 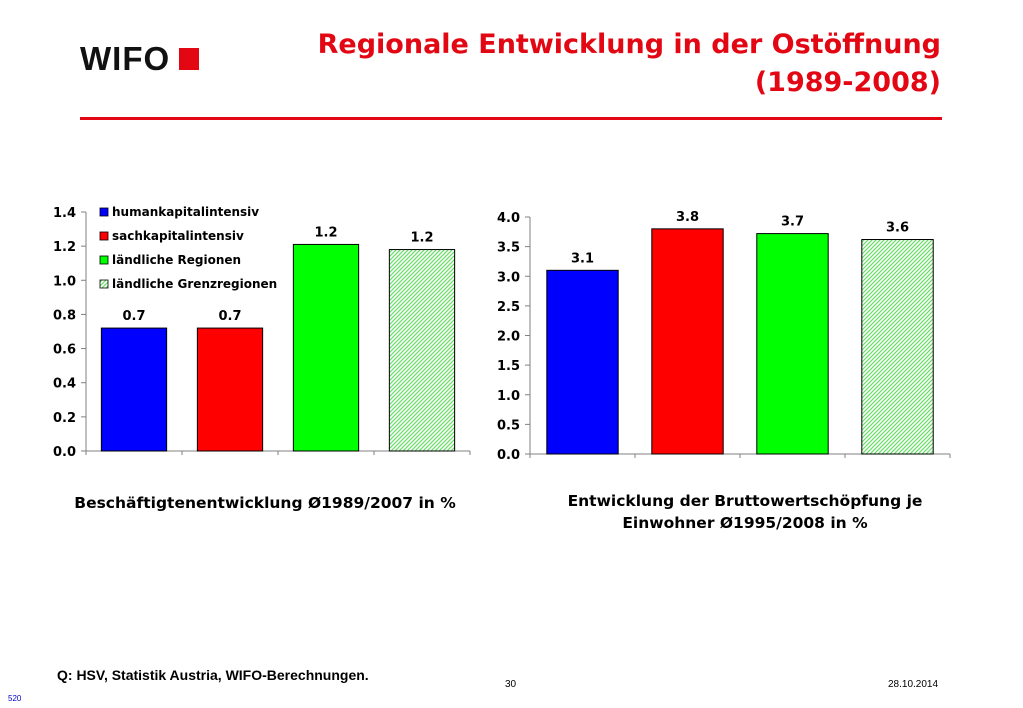 I want to click on y-tick-label: 3.0, so click(x=508, y=277).